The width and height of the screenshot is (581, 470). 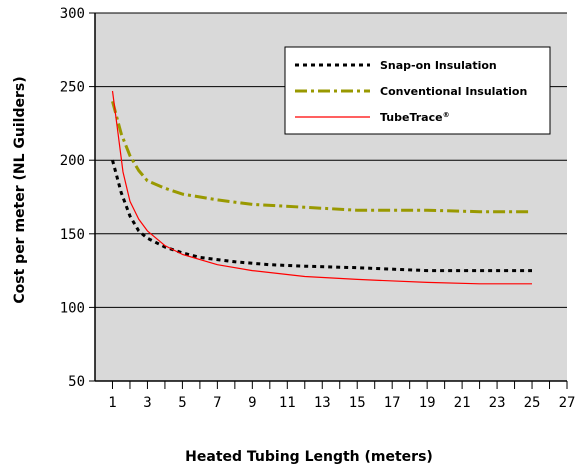 I want to click on x-tick-label-25: 25, so click(x=532, y=403).